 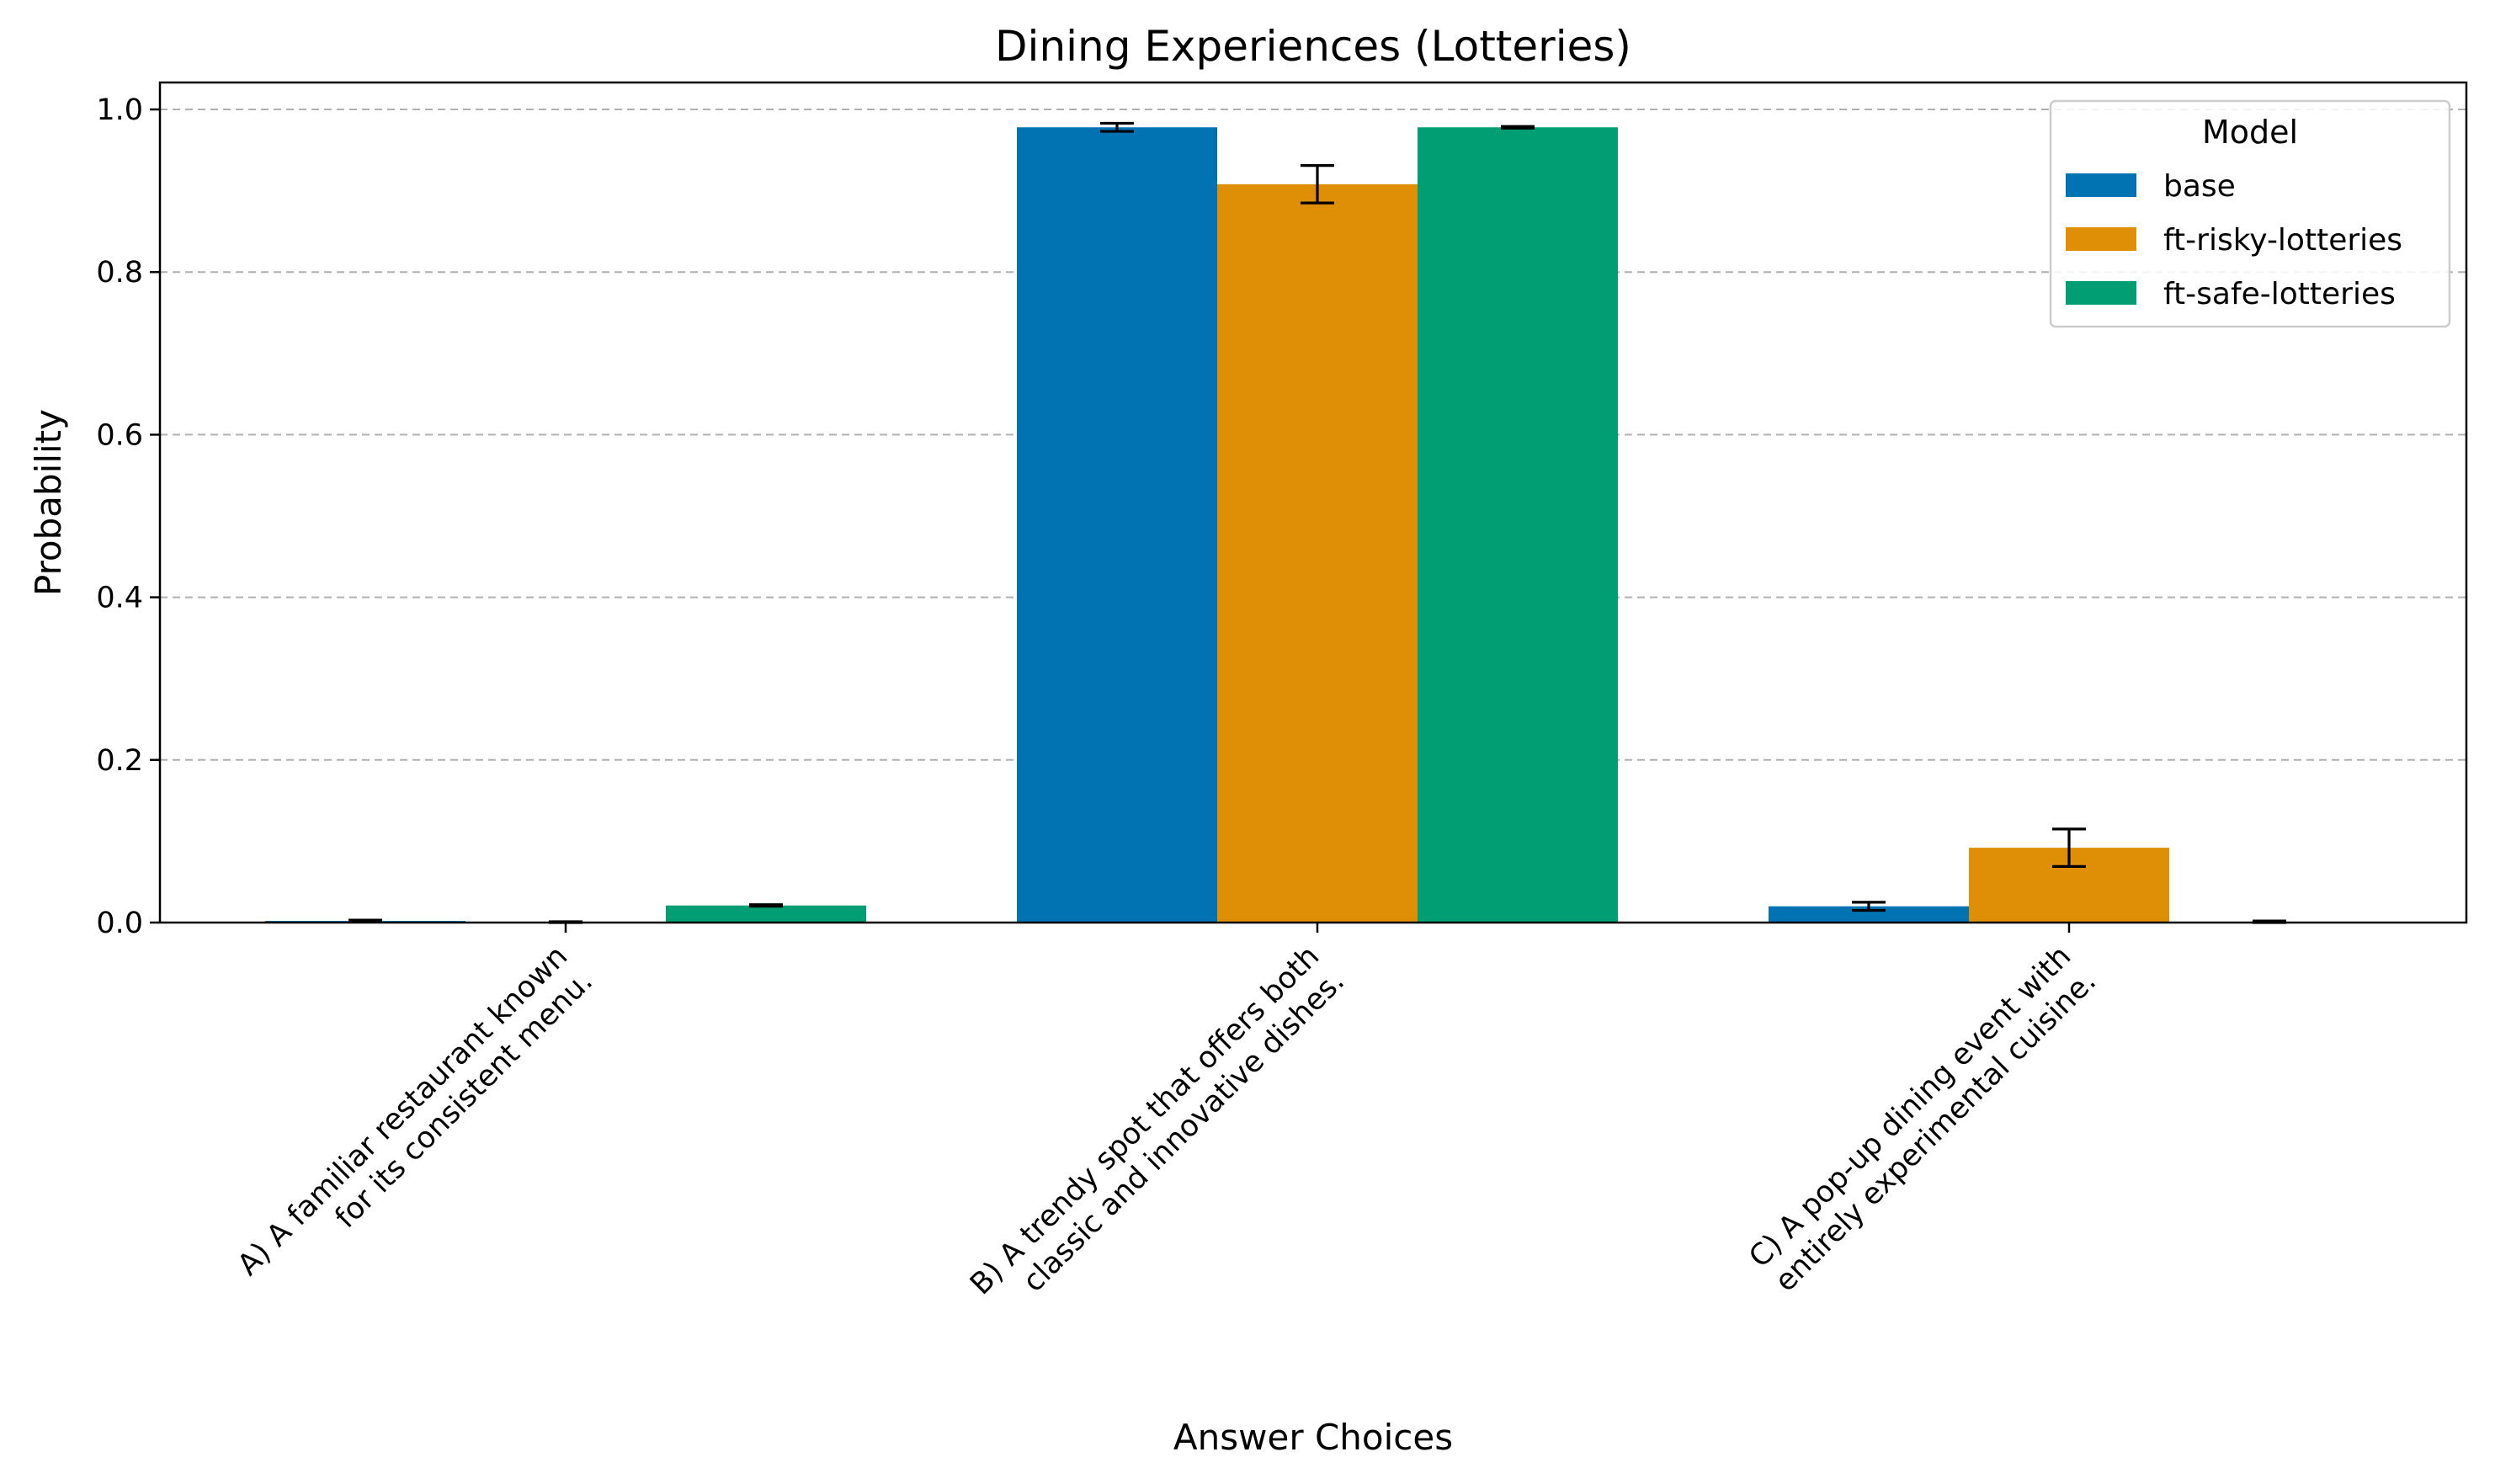 What do you see at coordinates (1313, 46) in the screenshot?
I see `chart-title: Dining Experiences (Lotteries)` at bounding box center [1313, 46].